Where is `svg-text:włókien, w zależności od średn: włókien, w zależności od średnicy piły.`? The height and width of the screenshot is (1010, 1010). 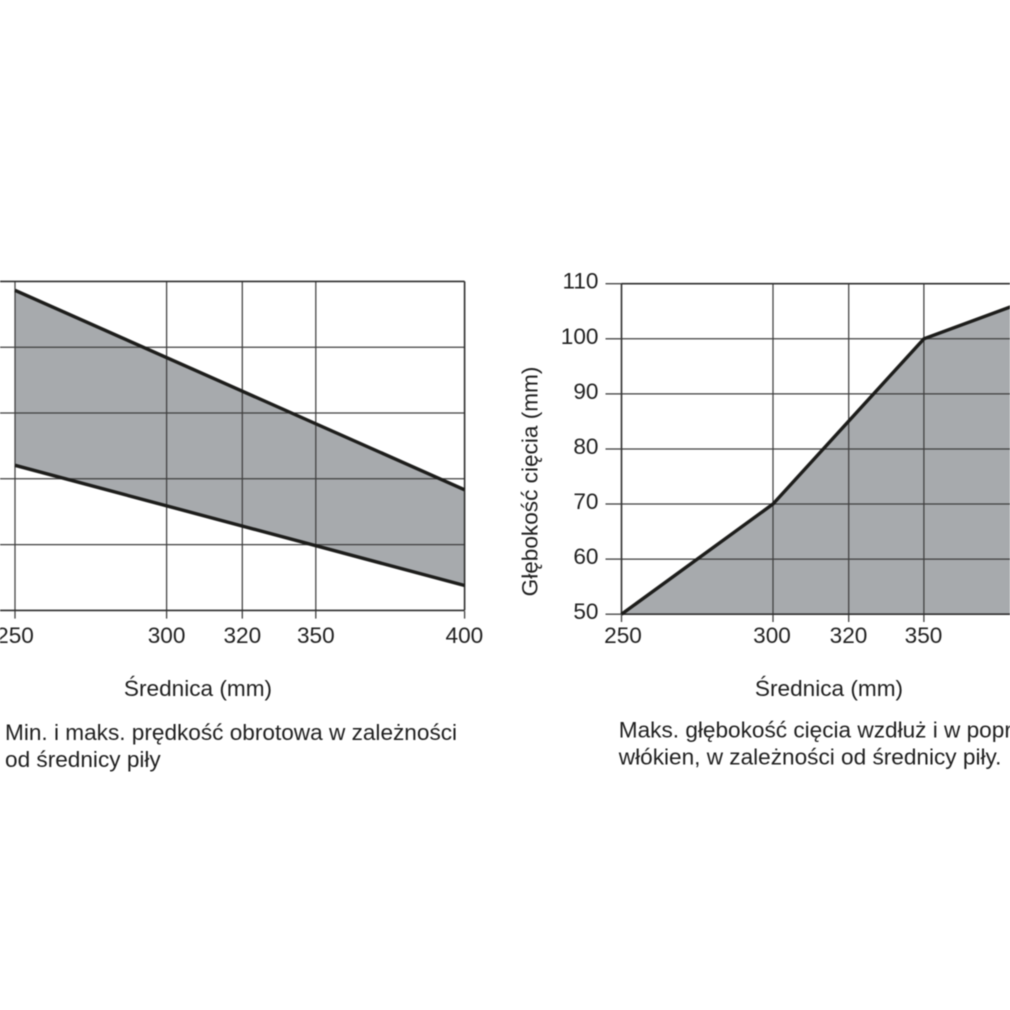 svg-text:włókien, w zależności od średn: włókien, w zależności od średnicy piły. is located at coordinates (810, 757).